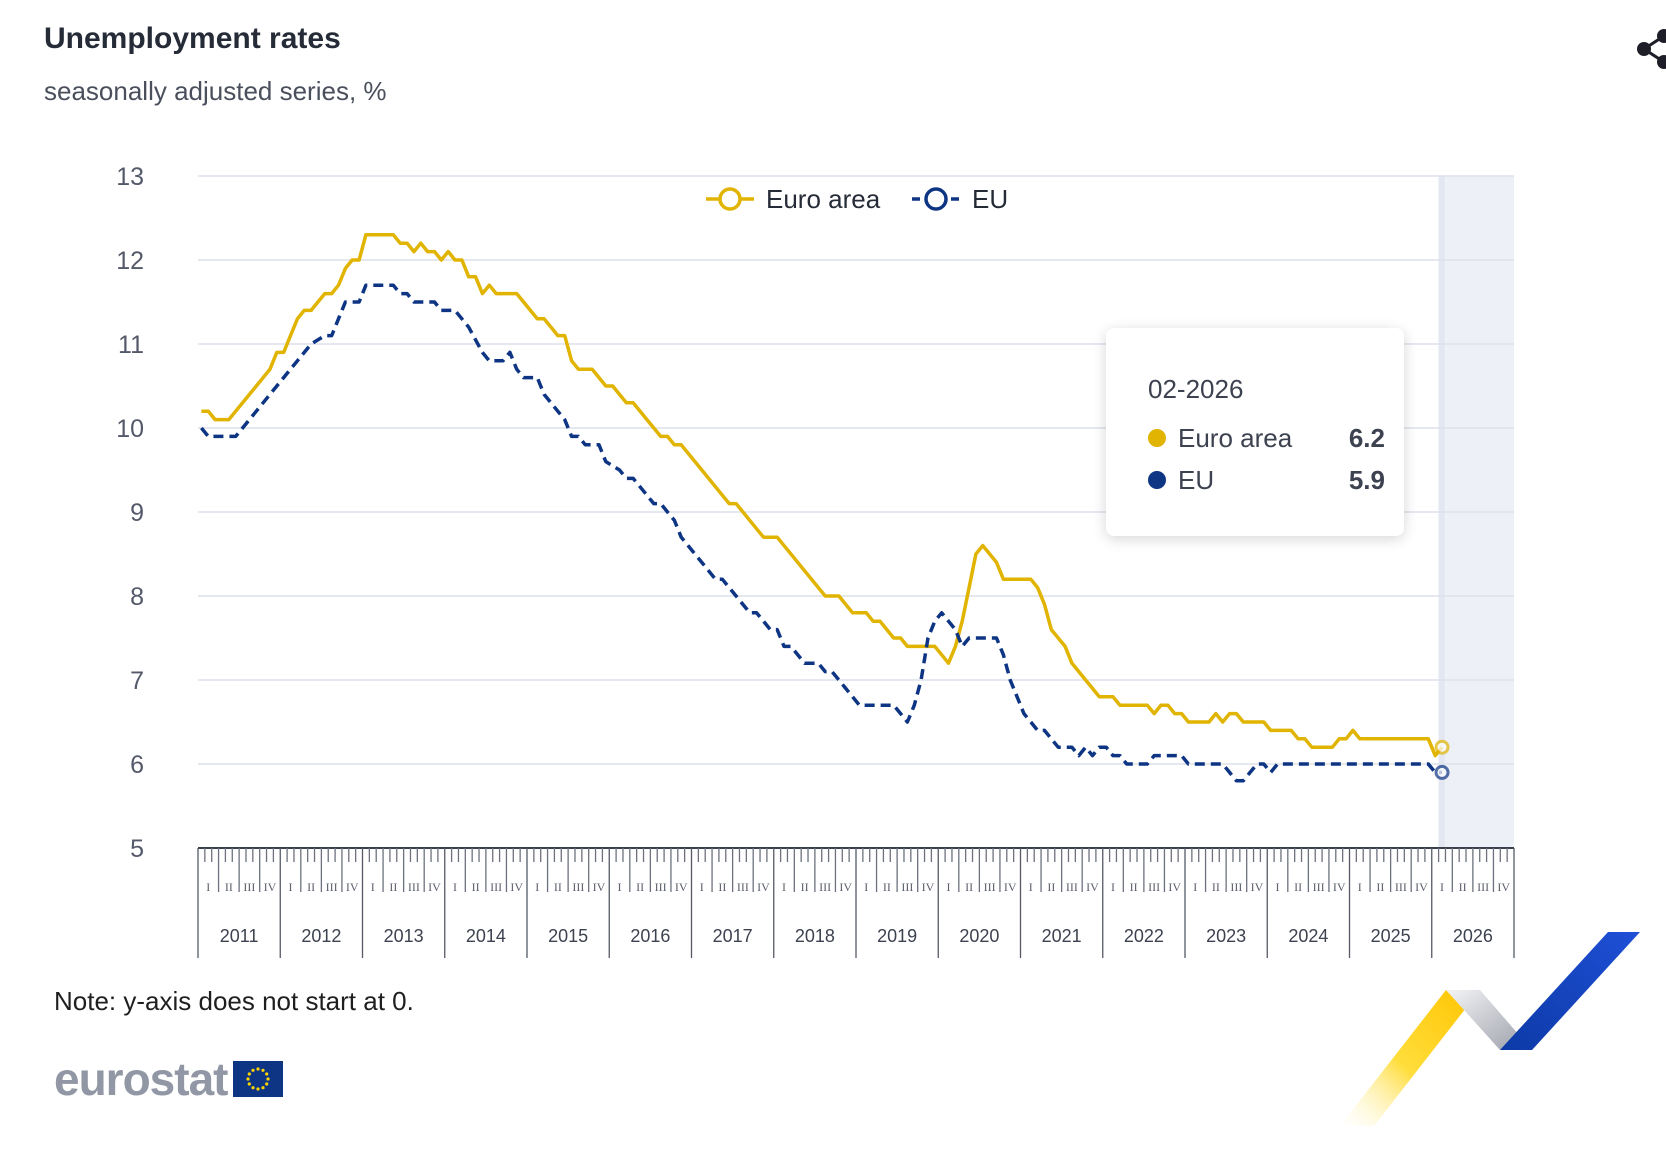 Image resolution: width=1666 pixels, height=1152 pixels. I want to click on year-label: 2021, so click(1062, 936).